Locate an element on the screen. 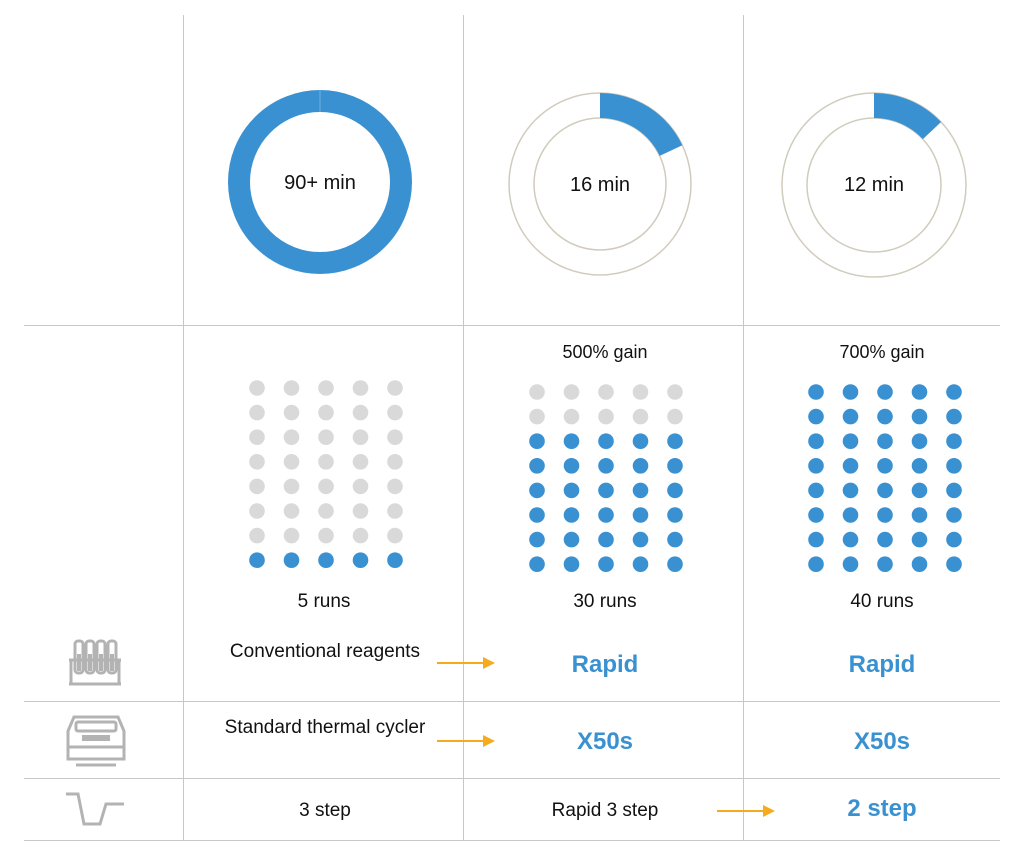 The image size is (1024, 865). three-step-label: 3 step is located at coordinates (325, 810).